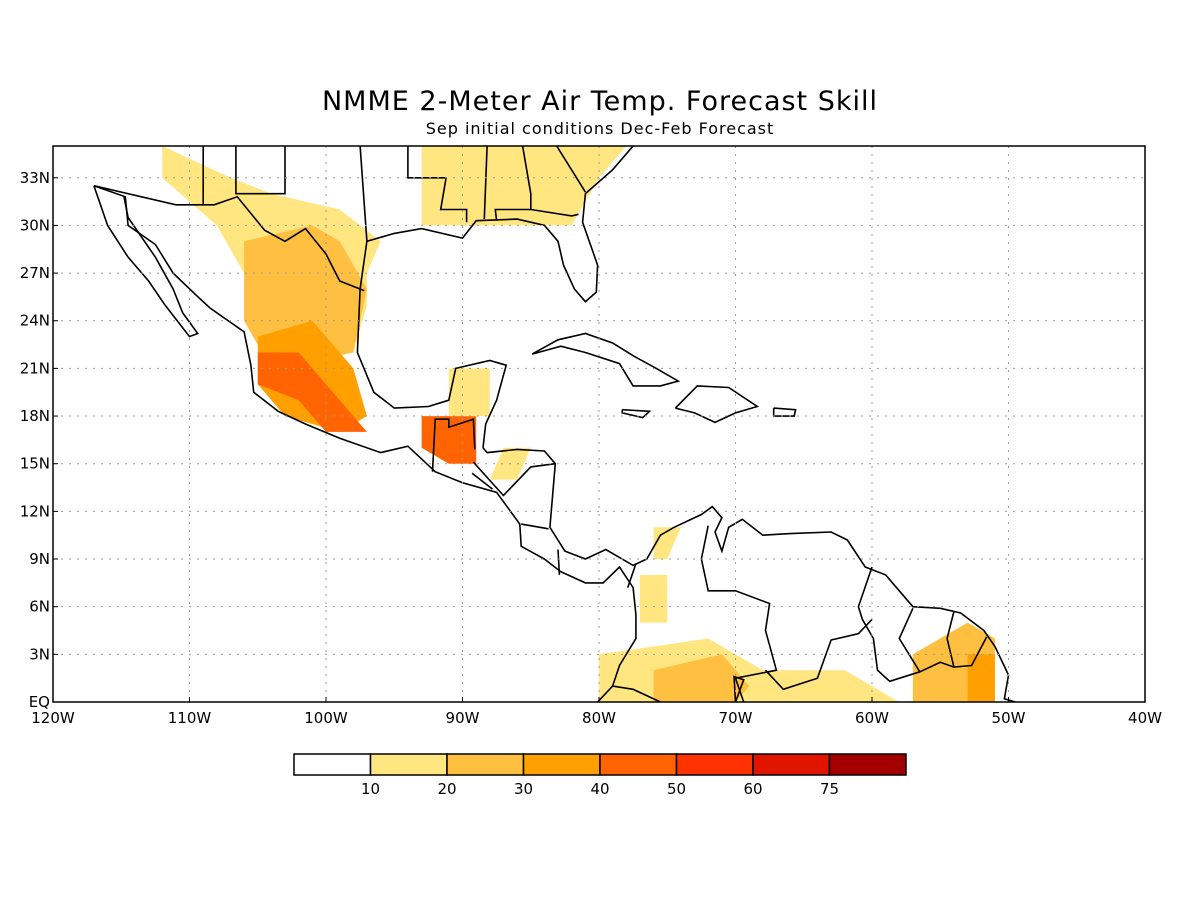  What do you see at coordinates (35, 225) in the screenshot?
I see `lat-tick-label: 30N` at bounding box center [35, 225].